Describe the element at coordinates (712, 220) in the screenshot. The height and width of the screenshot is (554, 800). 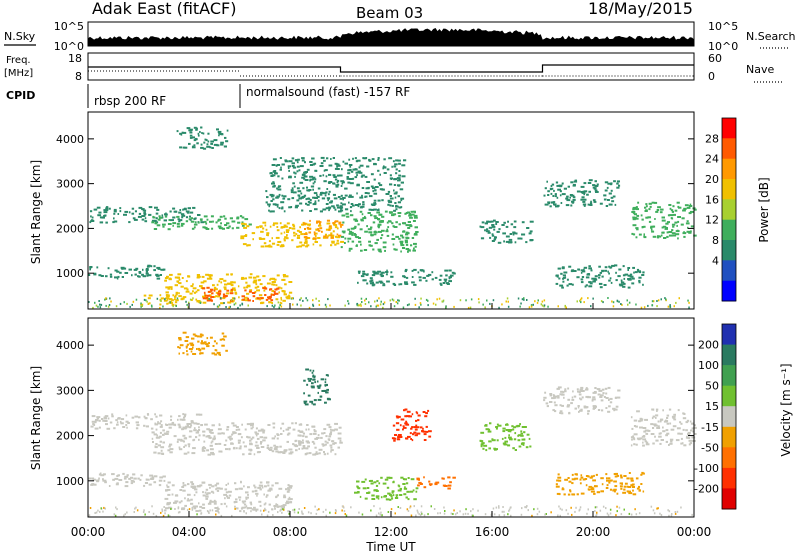
I see `power-colorbar-tick-4: 12` at that location.